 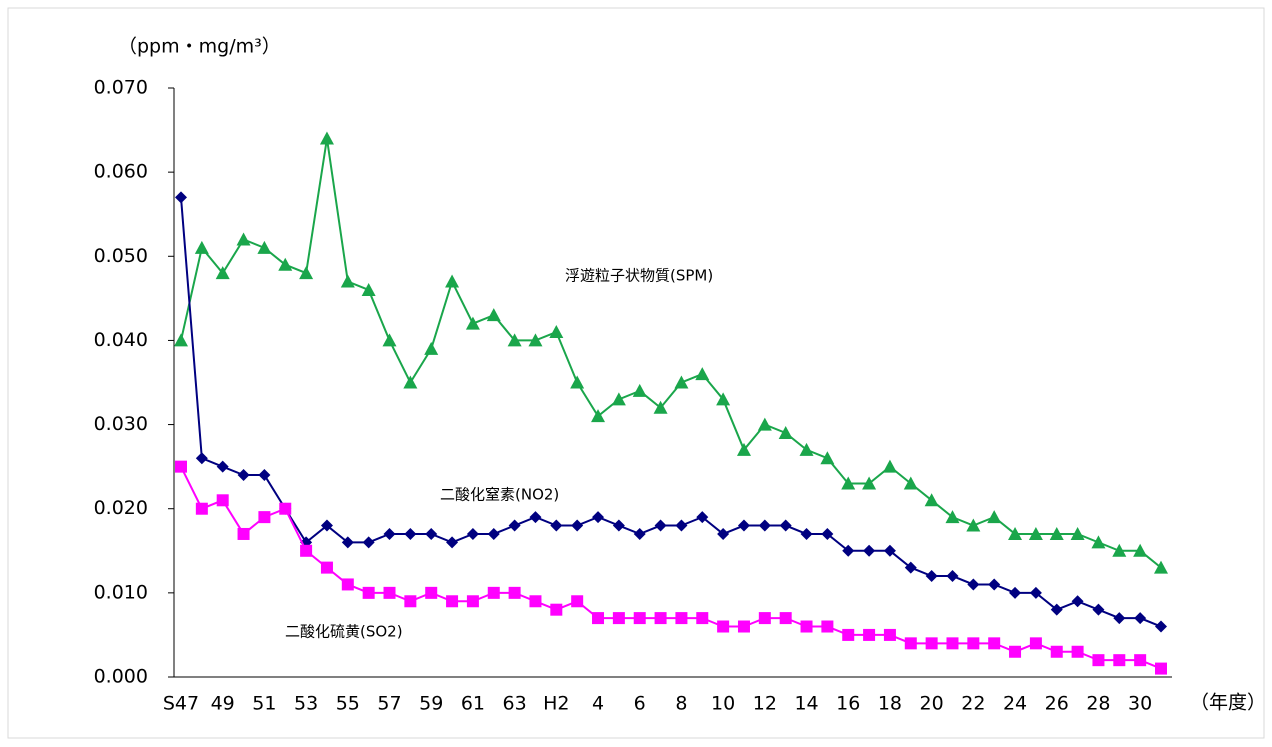 I want to click on y-tick-label: 0.030, so click(x=121, y=424).